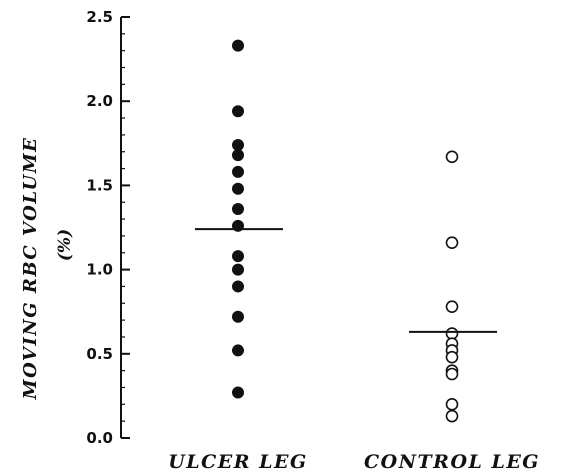 Image resolution: width=574 pixels, height=473 pixels. What do you see at coordinates (30, 269) in the screenshot?
I see `y-axis-title: MOVING RBC VOLUME` at bounding box center [30, 269].